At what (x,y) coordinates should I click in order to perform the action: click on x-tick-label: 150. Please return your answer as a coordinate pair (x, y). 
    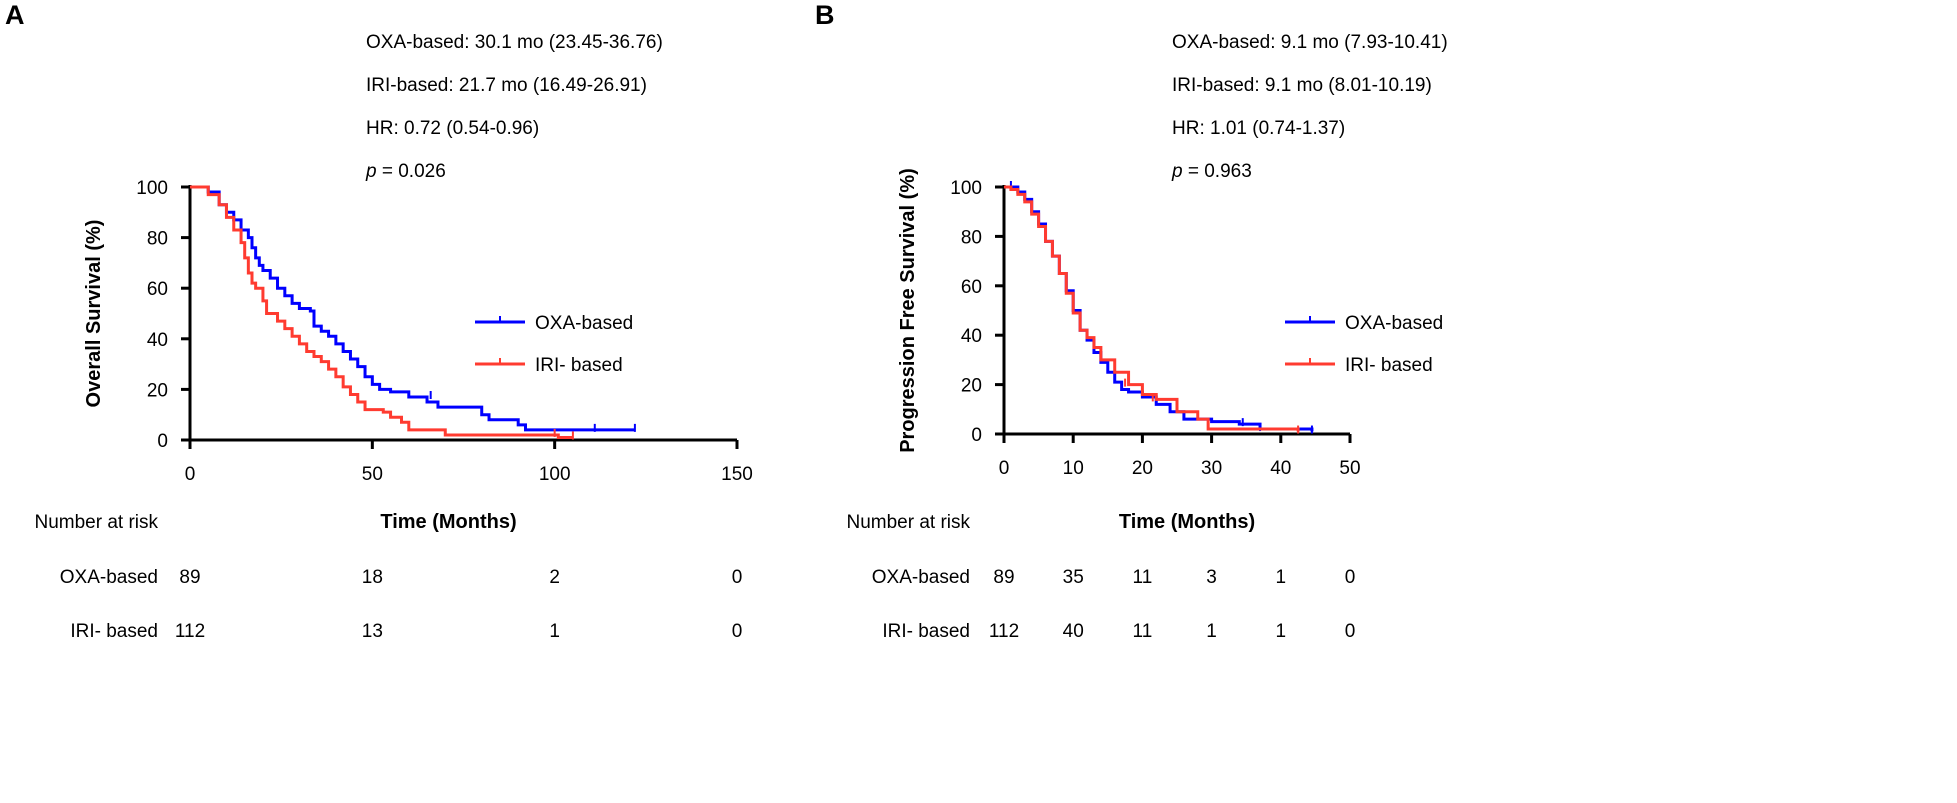
    Looking at the image, I should click on (737, 474).